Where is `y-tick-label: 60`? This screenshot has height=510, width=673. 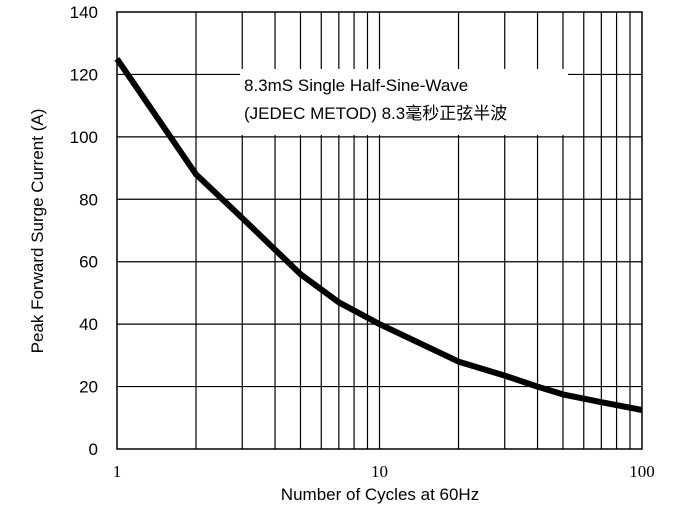
y-tick-label: 60 is located at coordinates (88, 262).